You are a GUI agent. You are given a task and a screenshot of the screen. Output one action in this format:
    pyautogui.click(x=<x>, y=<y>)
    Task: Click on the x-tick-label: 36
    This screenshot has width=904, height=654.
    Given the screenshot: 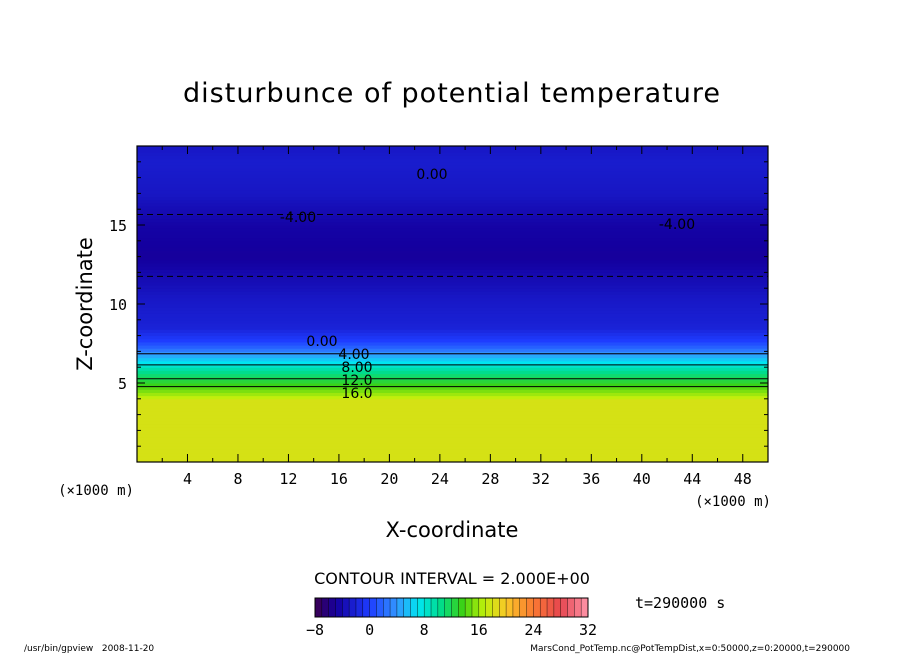 What is the action you would take?
    pyautogui.click(x=591, y=479)
    